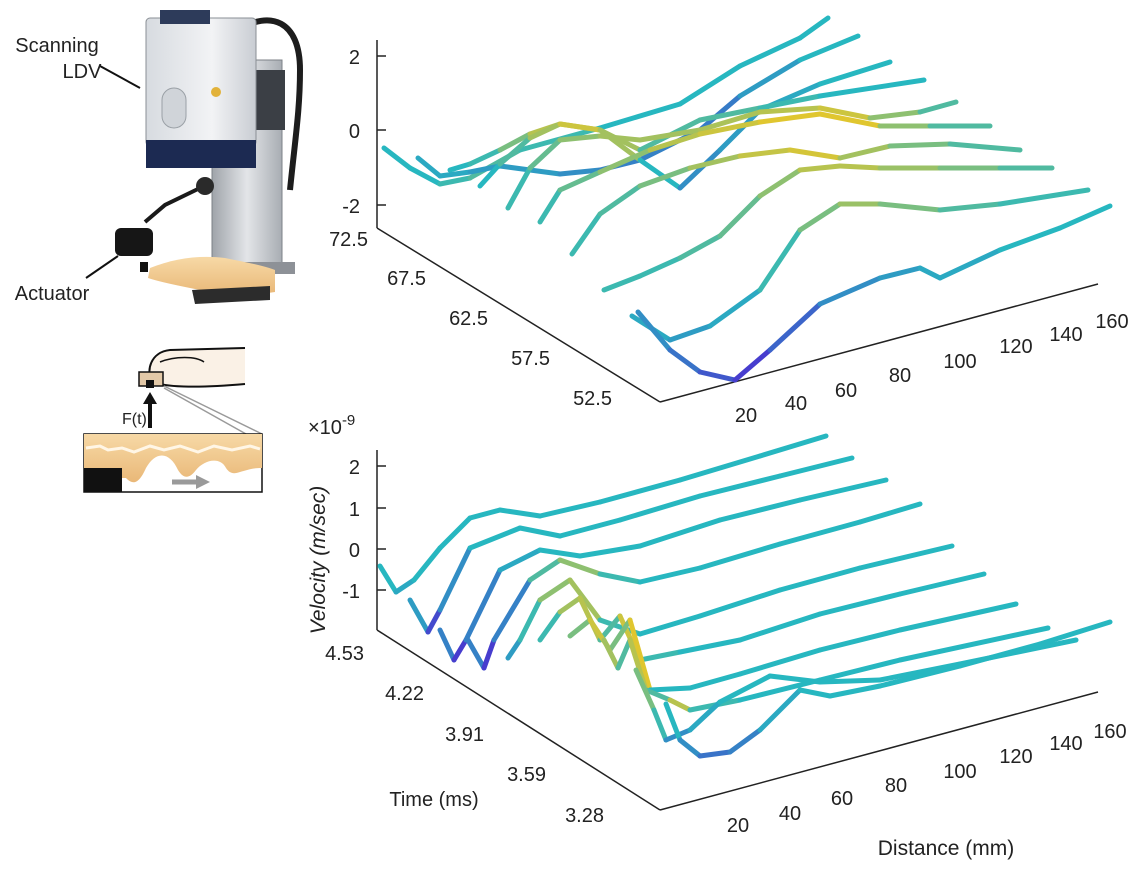 The width and height of the screenshot is (1134, 870). What do you see at coordinates (790, 814) in the screenshot?
I see `bottom-x-tick: 40` at bounding box center [790, 814].